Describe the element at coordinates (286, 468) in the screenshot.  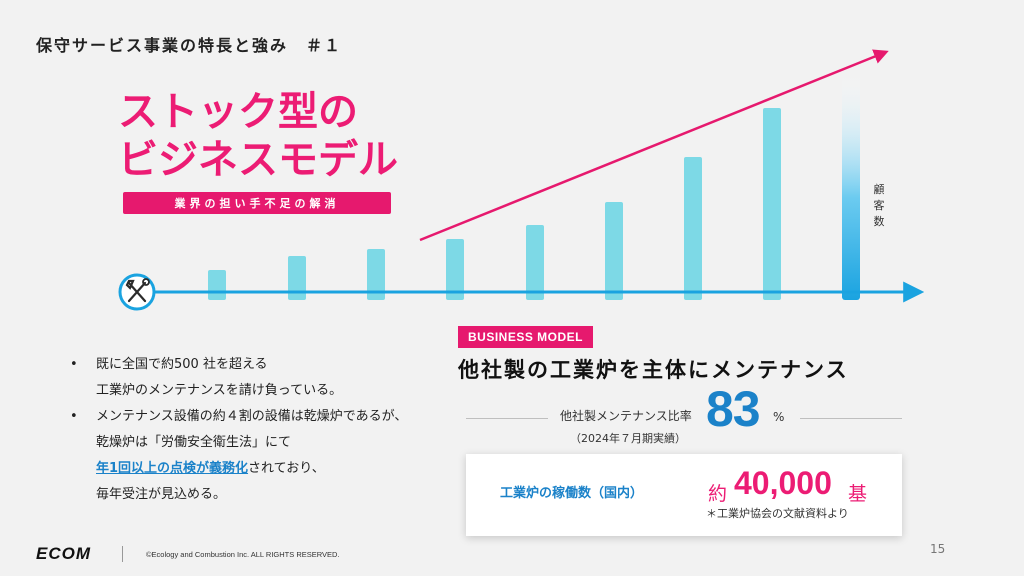
I see `bullet-emphasis-after: されており、` at that location.